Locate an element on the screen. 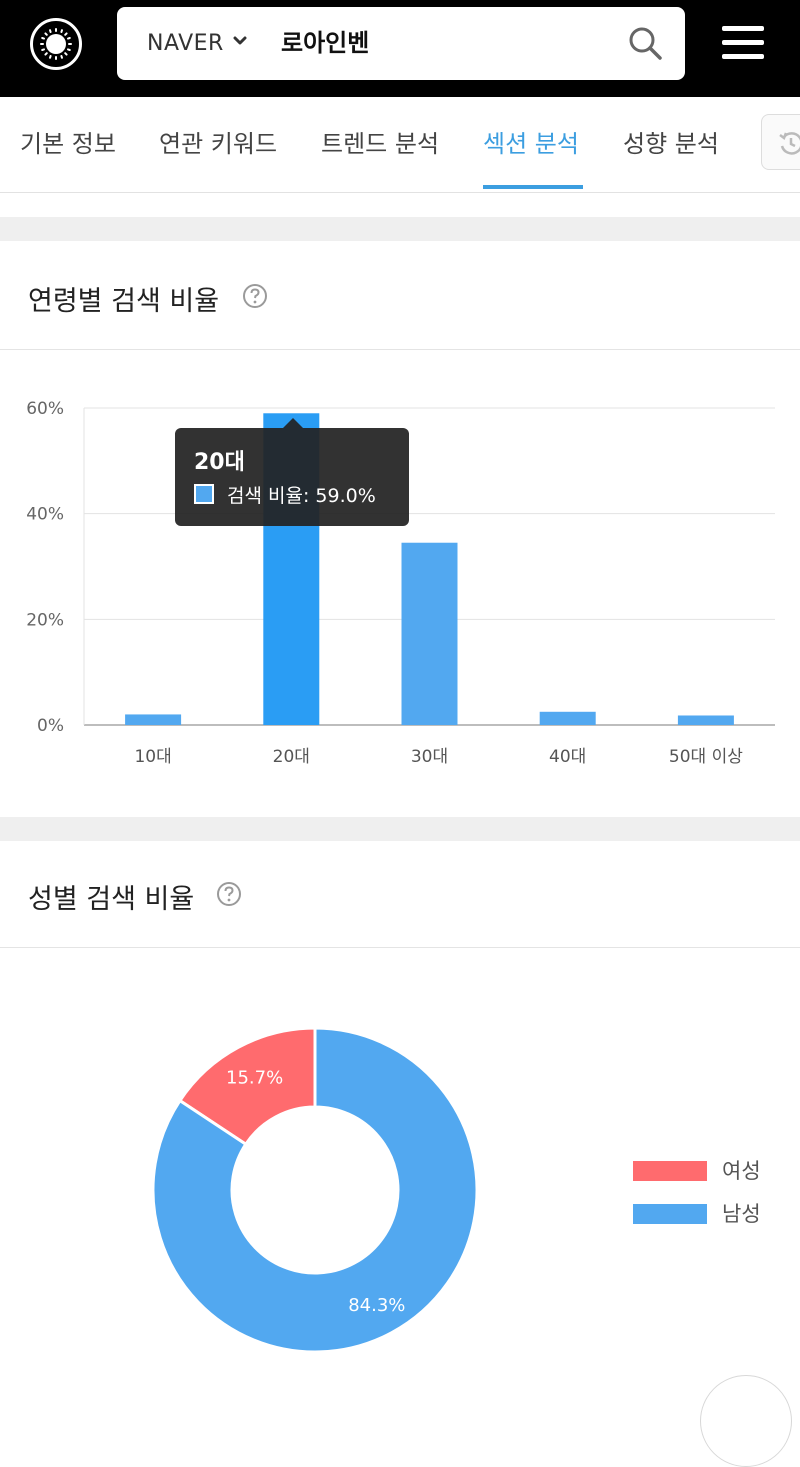  tab-related-keywords: 연관 키워드 is located at coordinates (218, 144).